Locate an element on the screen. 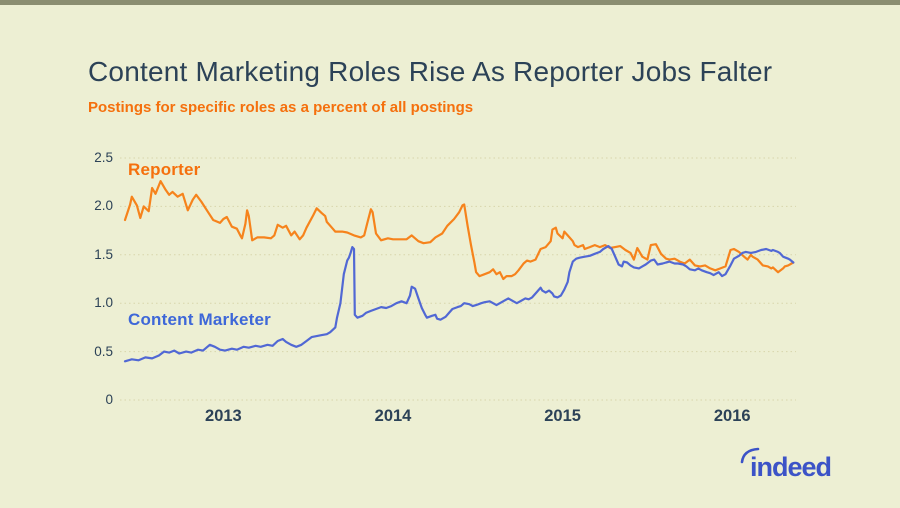  indeed-logo-arc-icon is located at coordinates (750, 455).